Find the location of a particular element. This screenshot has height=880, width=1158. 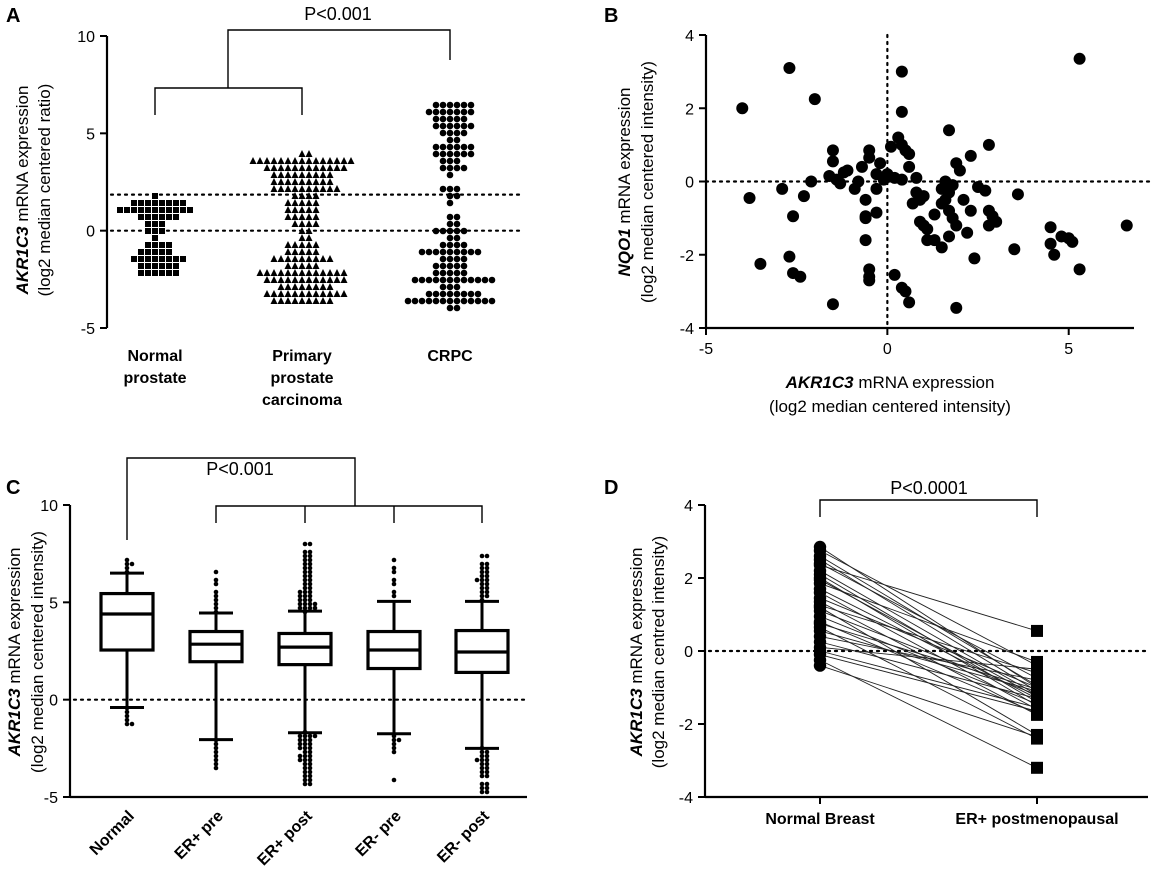

panel-d-points is located at coordinates (928, 657).